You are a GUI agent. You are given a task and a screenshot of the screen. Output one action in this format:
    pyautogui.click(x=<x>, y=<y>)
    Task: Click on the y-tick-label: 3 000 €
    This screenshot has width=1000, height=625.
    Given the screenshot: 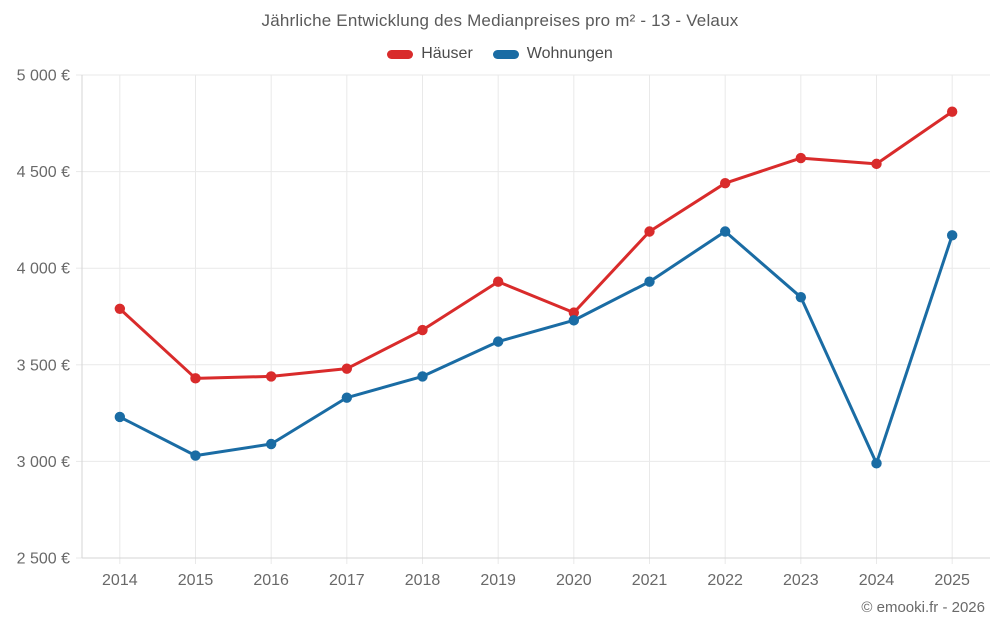 What is the action you would take?
    pyautogui.click(x=43, y=462)
    